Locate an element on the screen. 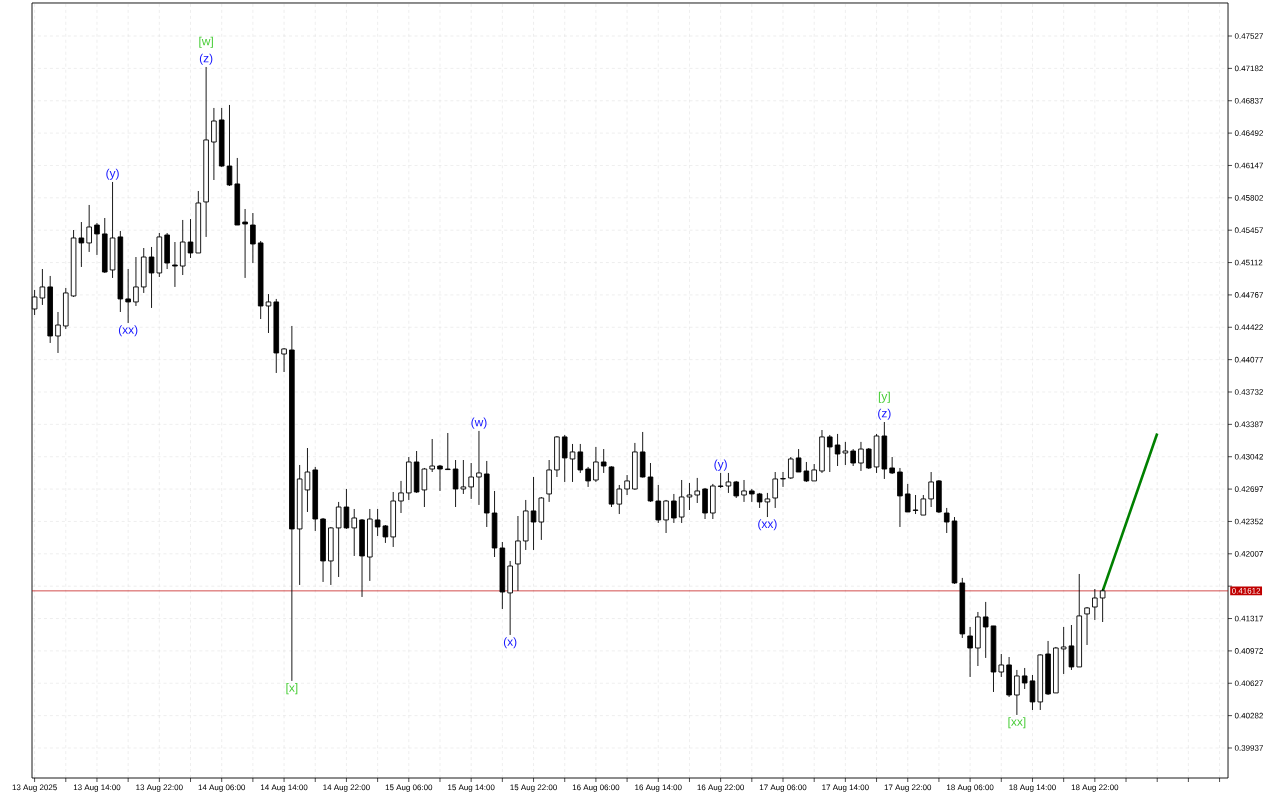 This screenshot has height=800, width=1280. annotation: [w] is located at coordinates (206, 42).